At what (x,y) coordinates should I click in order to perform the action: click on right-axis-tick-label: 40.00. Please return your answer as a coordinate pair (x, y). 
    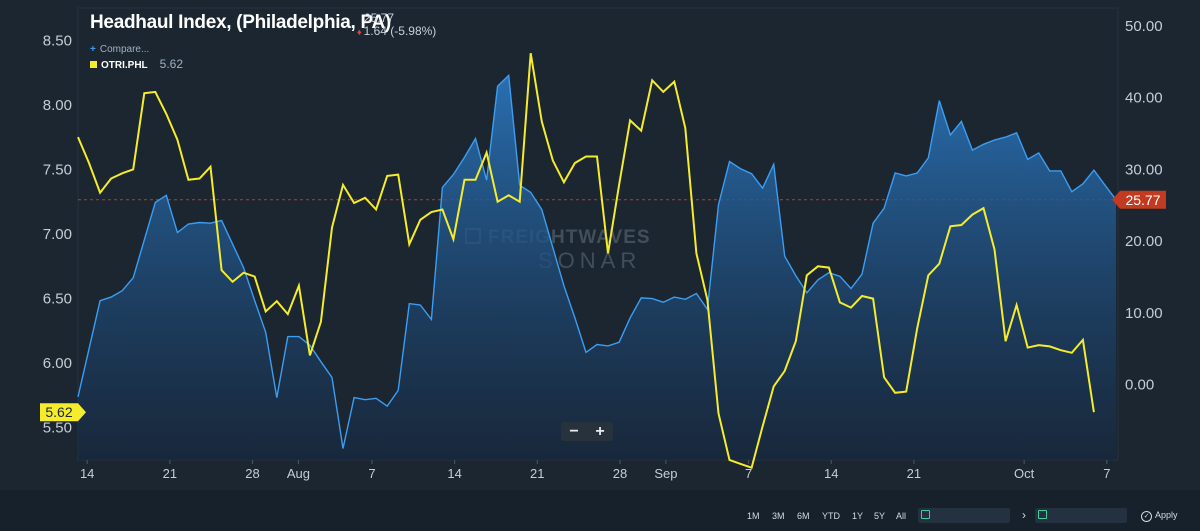
    Looking at the image, I should click on (1144, 98).